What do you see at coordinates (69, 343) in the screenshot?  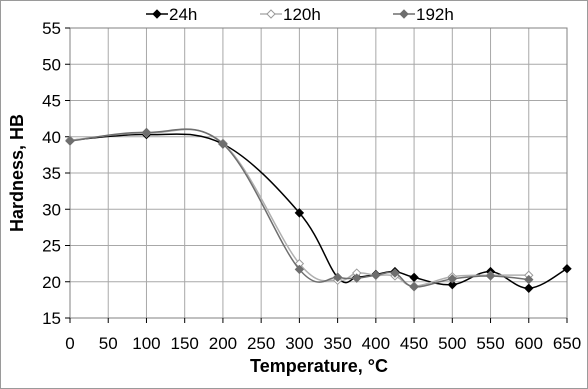 I see `x-tick-label: 0` at bounding box center [69, 343].